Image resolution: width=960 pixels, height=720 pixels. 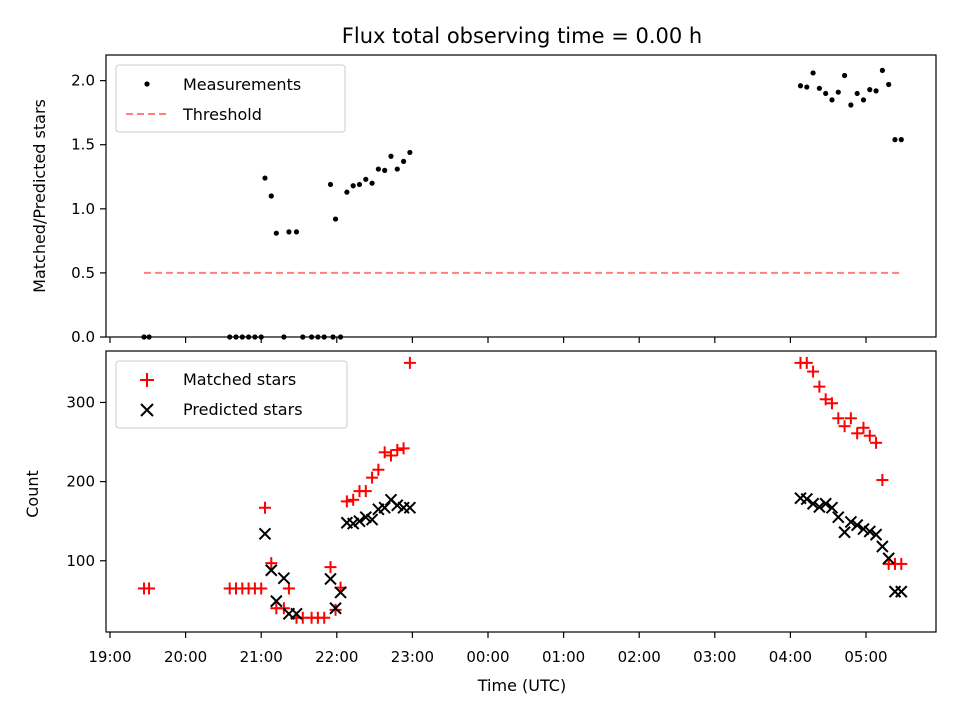 I want to click on x-tick-label: 05:00, so click(x=865, y=657).